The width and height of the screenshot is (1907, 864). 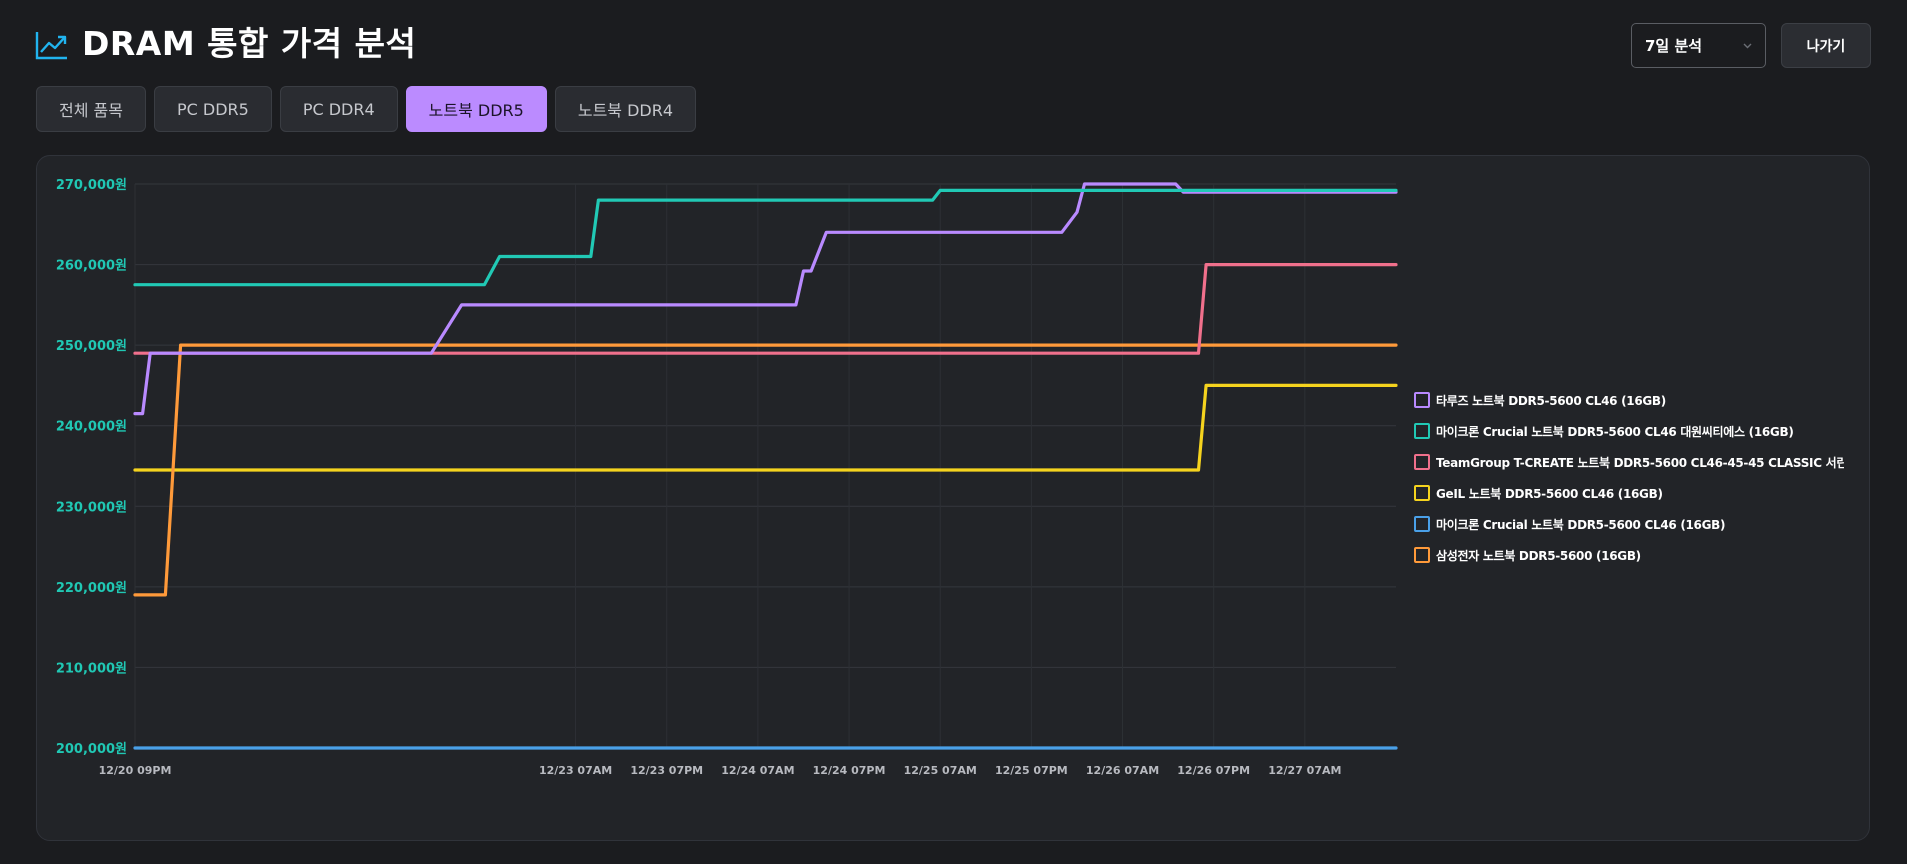 I want to click on tab-pc-ddr4: PC DDR4, so click(x=338, y=109).